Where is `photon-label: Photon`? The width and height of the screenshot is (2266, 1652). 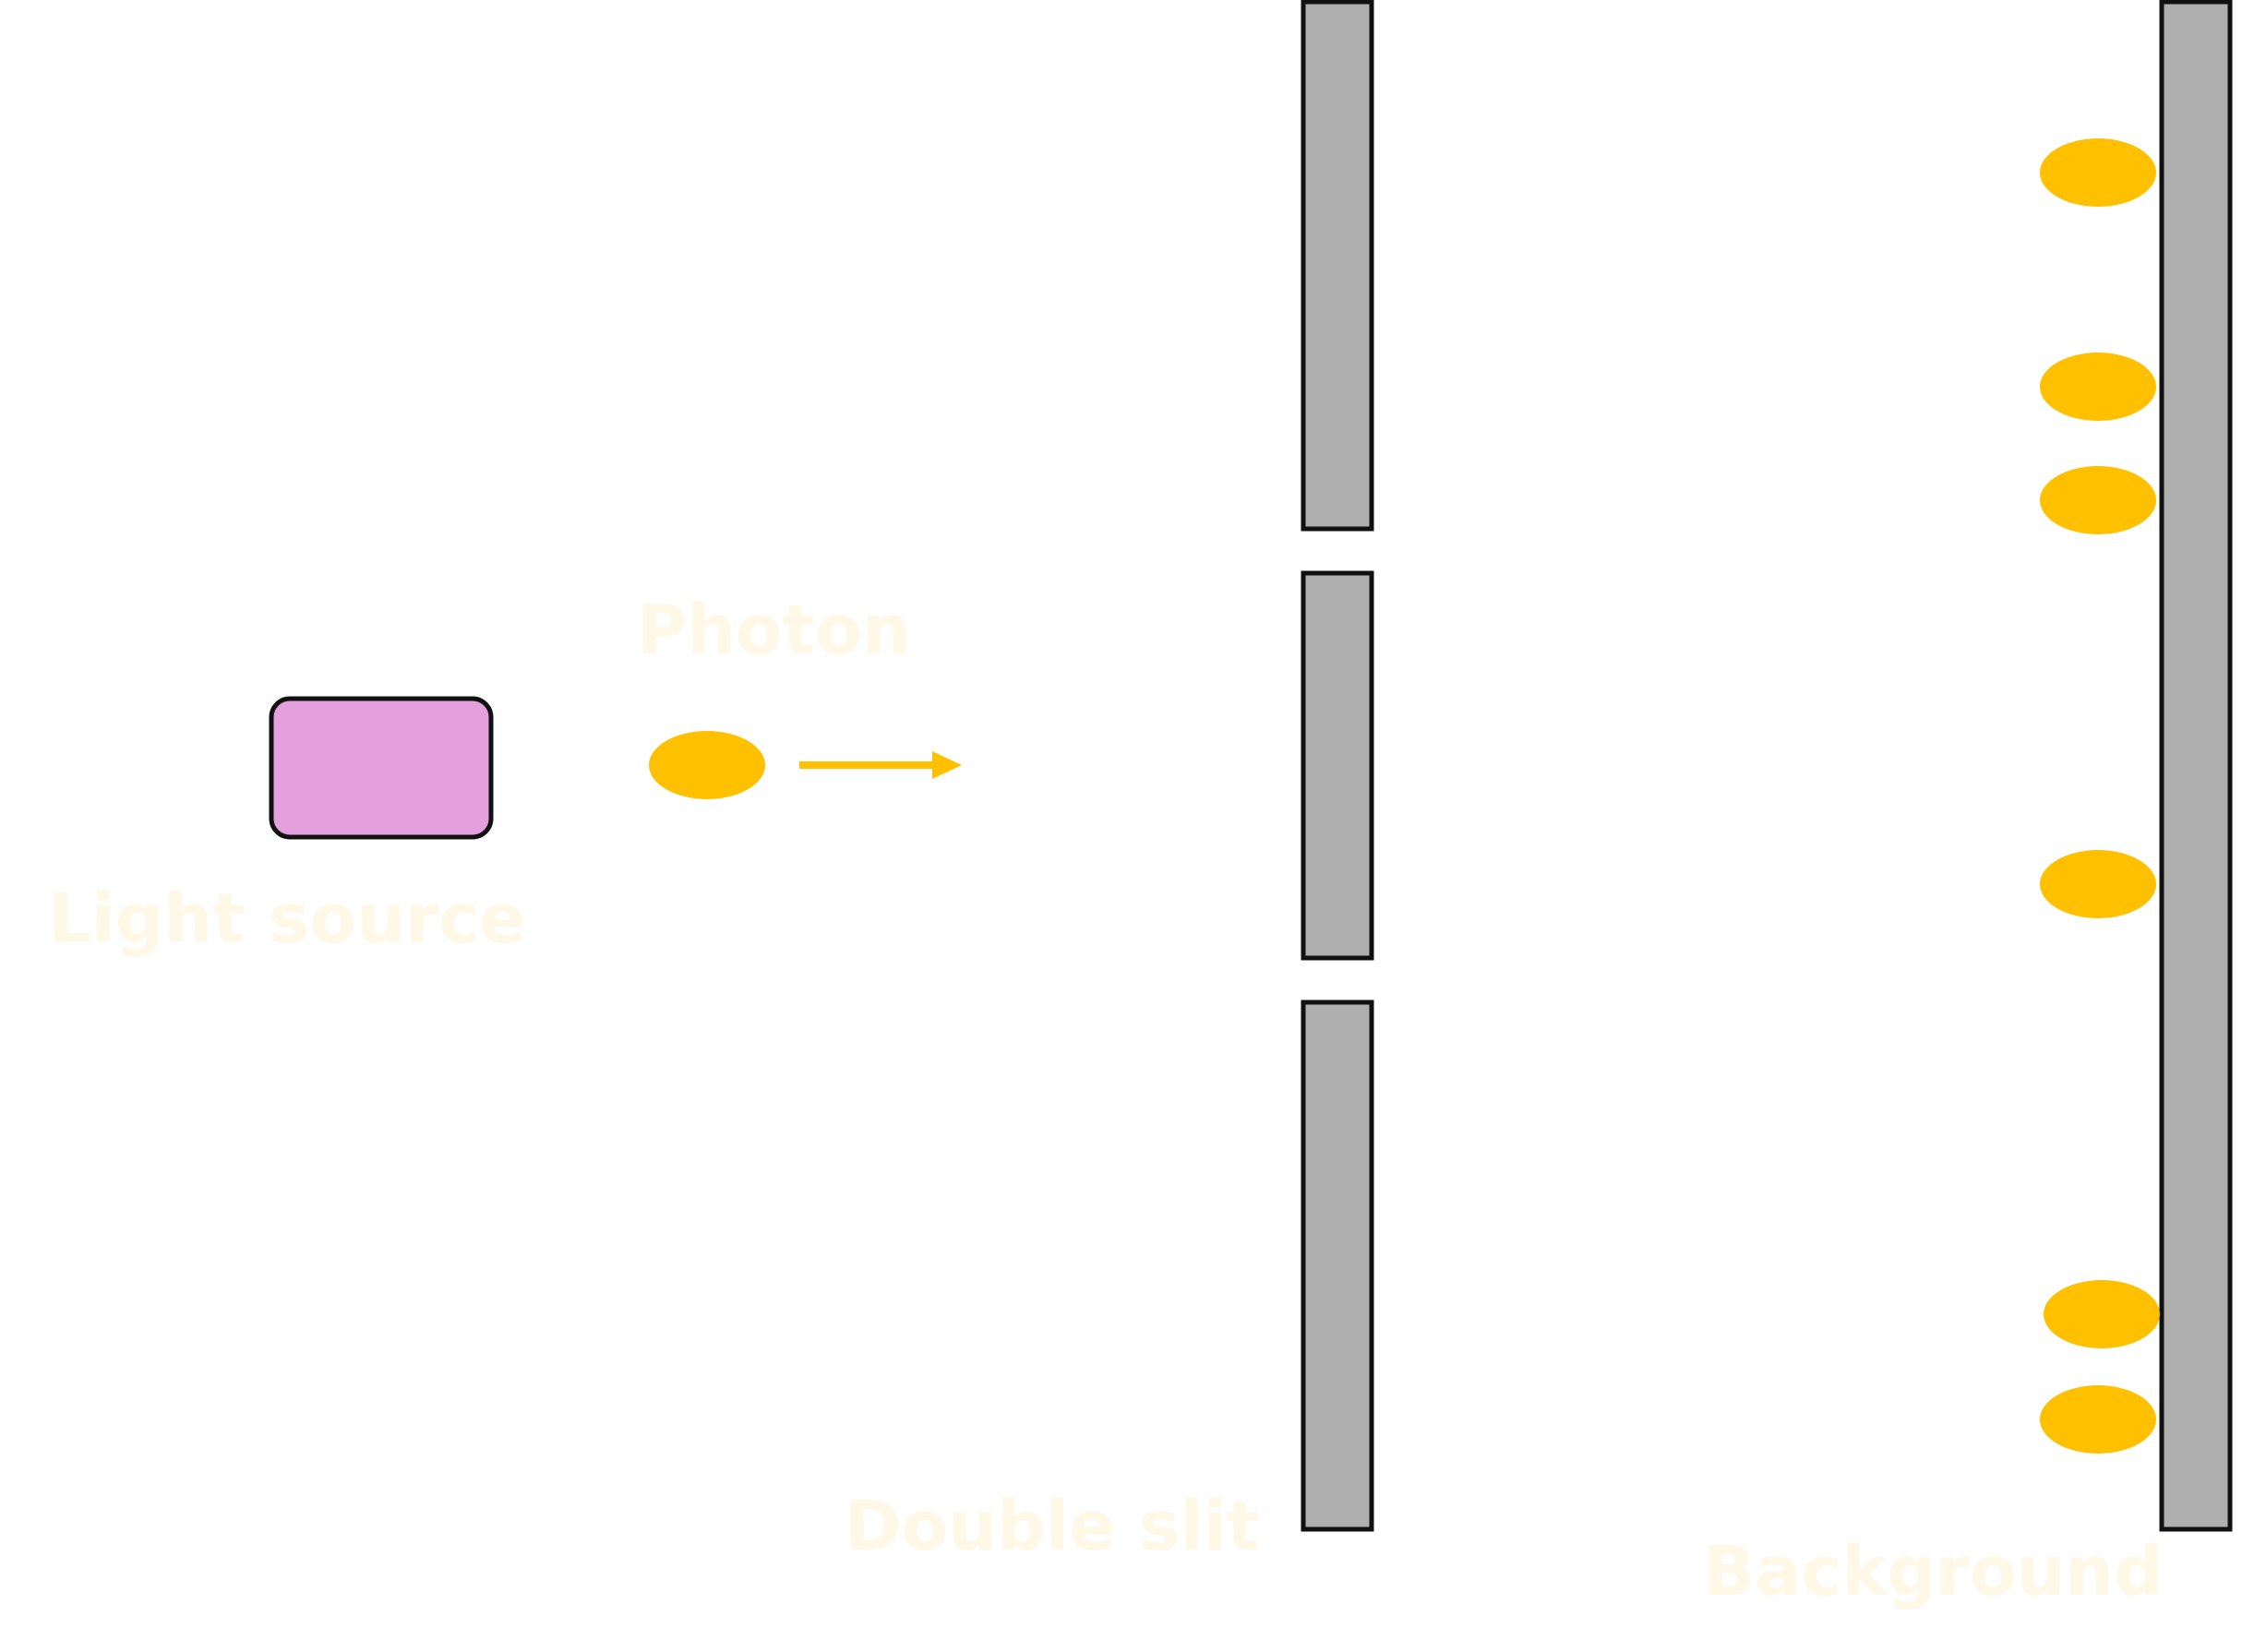
photon-label: Photon is located at coordinates (774, 631).